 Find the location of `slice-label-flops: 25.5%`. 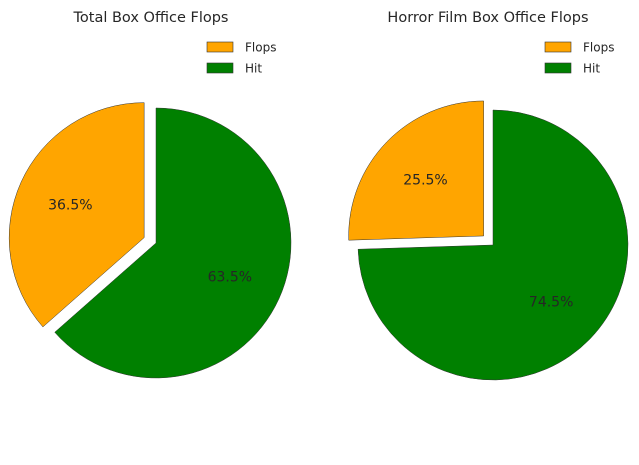

slice-label-flops: 25.5% is located at coordinates (425, 181).